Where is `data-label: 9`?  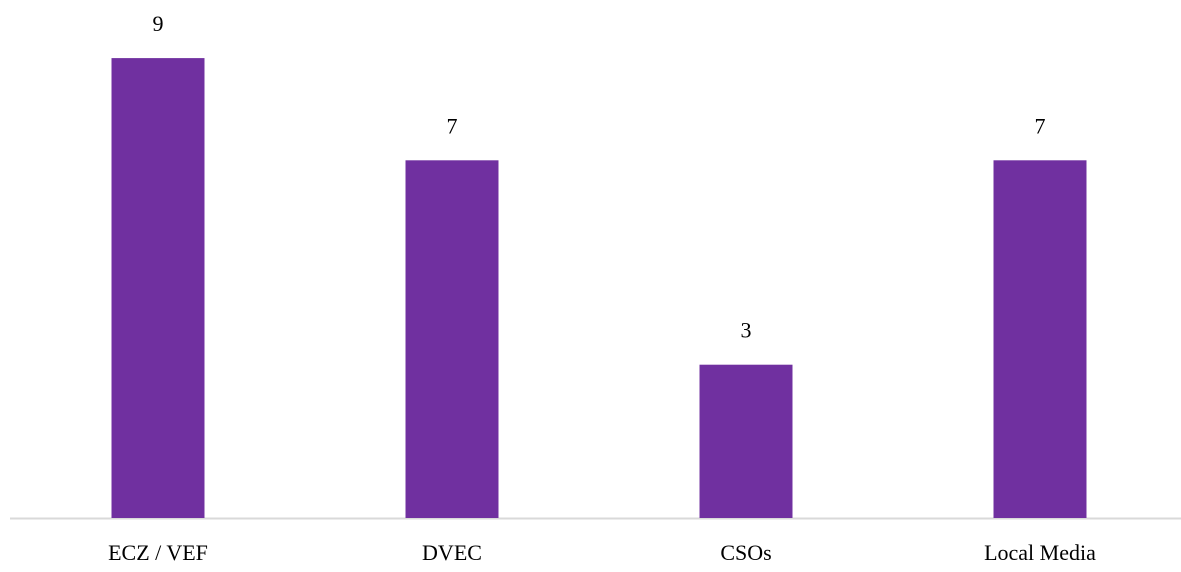 data-label: 9 is located at coordinates (158, 23).